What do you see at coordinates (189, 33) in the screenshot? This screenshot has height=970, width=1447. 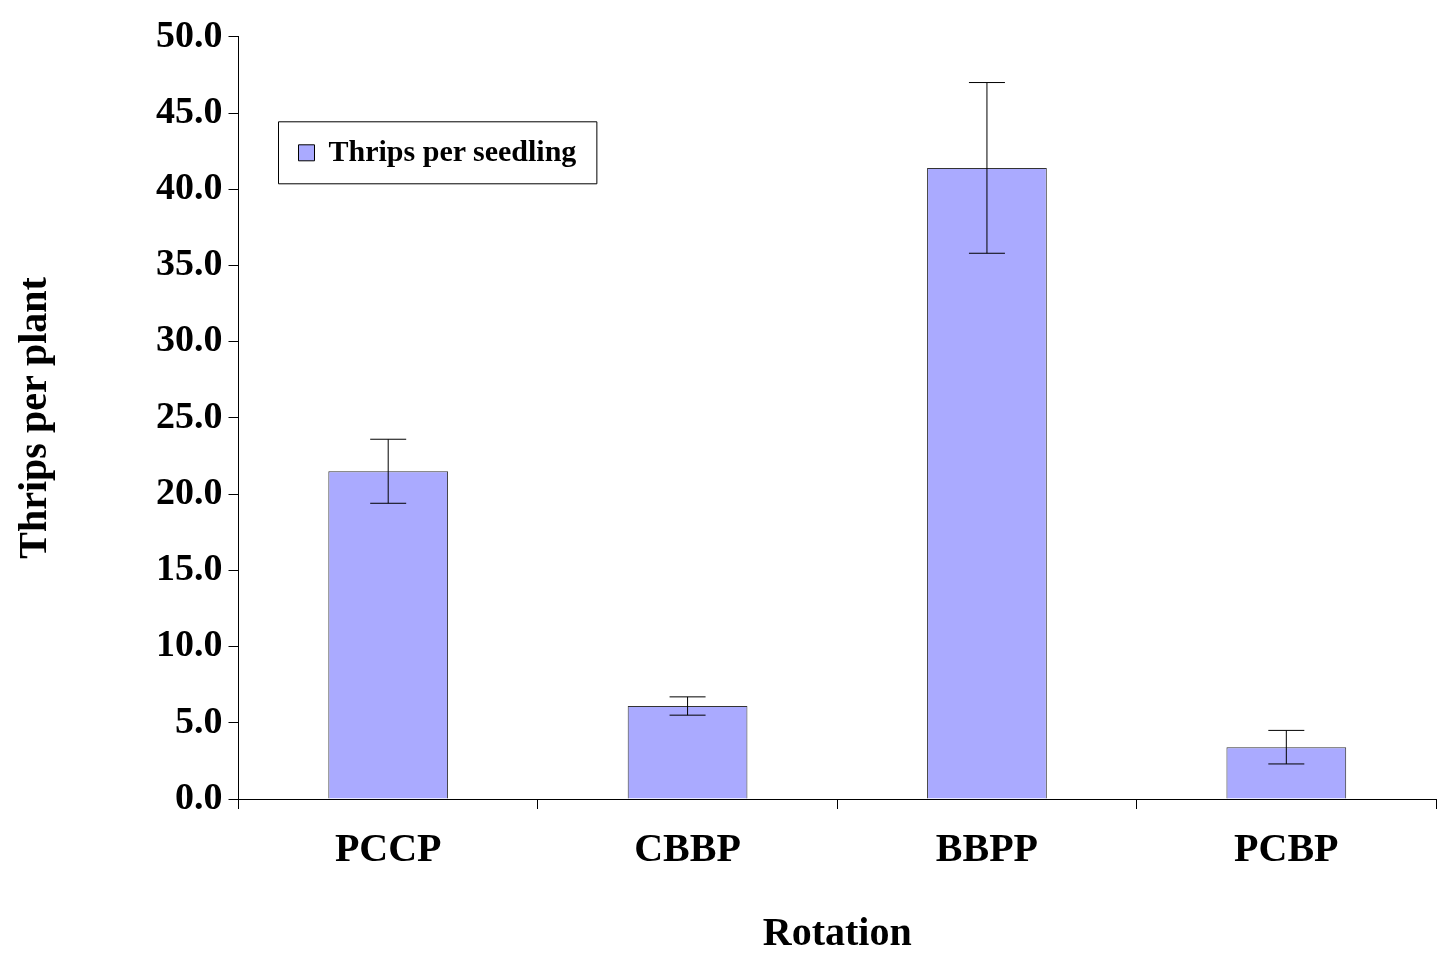 I see `y-tick-label: 50.0` at bounding box center [189, 33].